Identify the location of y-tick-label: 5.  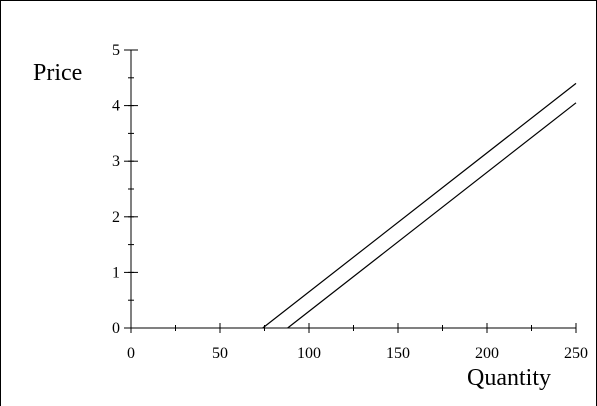
(116, 50).